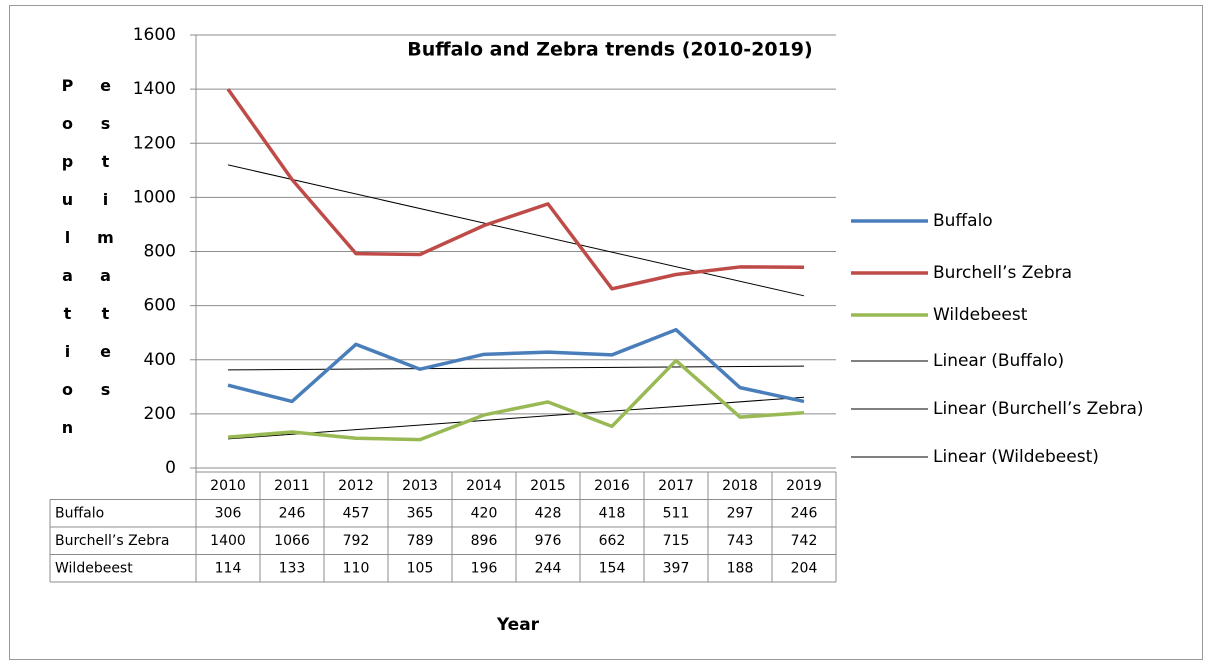 This screenshot has width=1213, height=666. I want to click on x-tick-label: 2017, so click(676, 486).